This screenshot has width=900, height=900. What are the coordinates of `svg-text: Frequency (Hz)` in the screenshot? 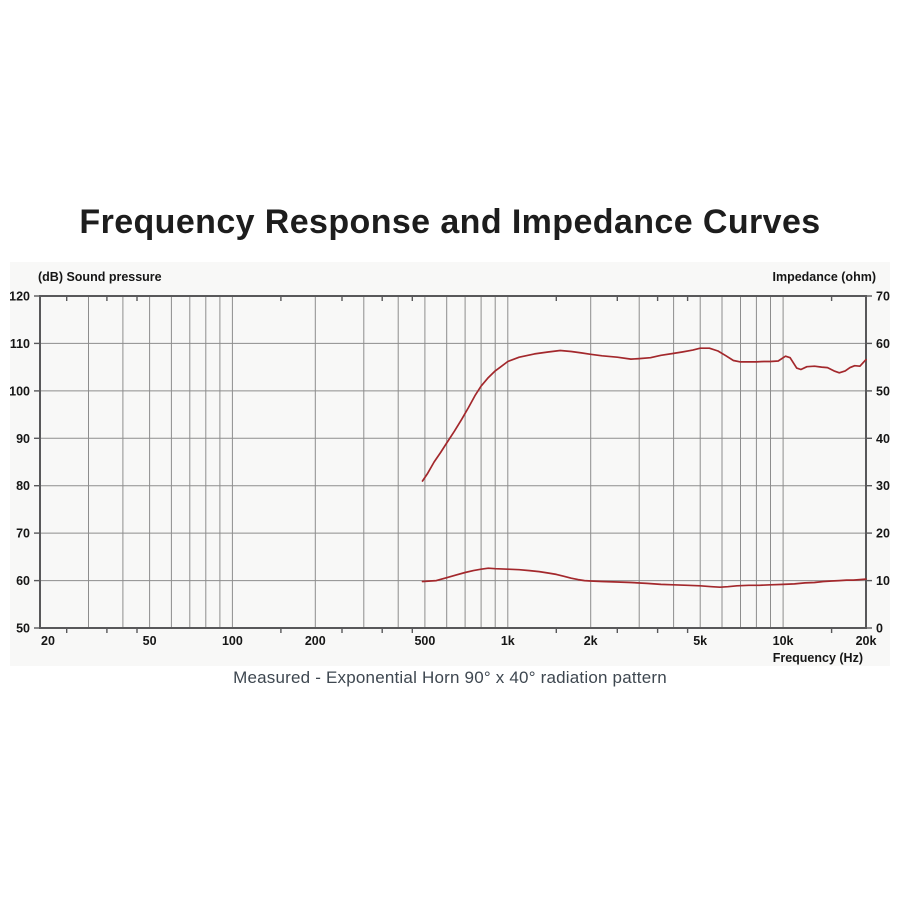 It's located at (818, 658).